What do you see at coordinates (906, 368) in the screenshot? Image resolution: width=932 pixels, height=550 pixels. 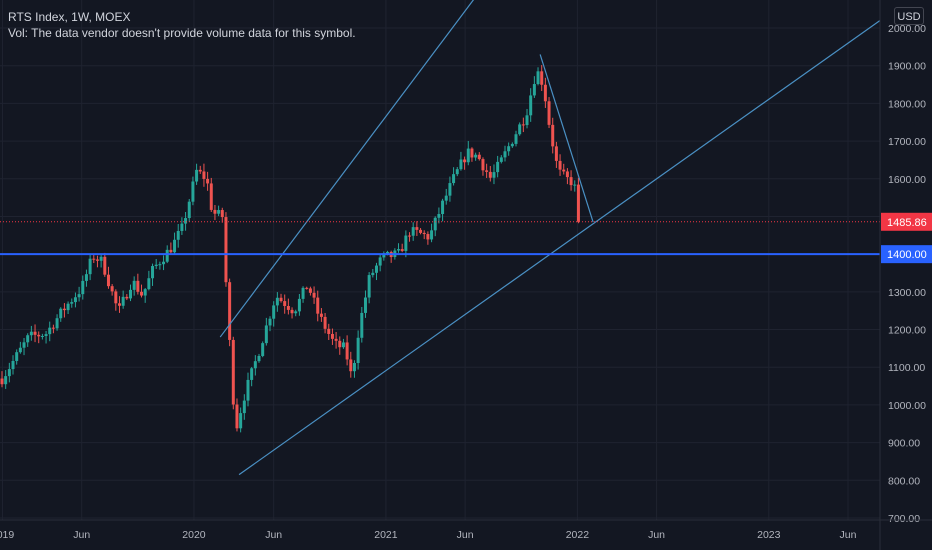 I see `price-tick-label: 1100.00` at bounding box center [906, 368].